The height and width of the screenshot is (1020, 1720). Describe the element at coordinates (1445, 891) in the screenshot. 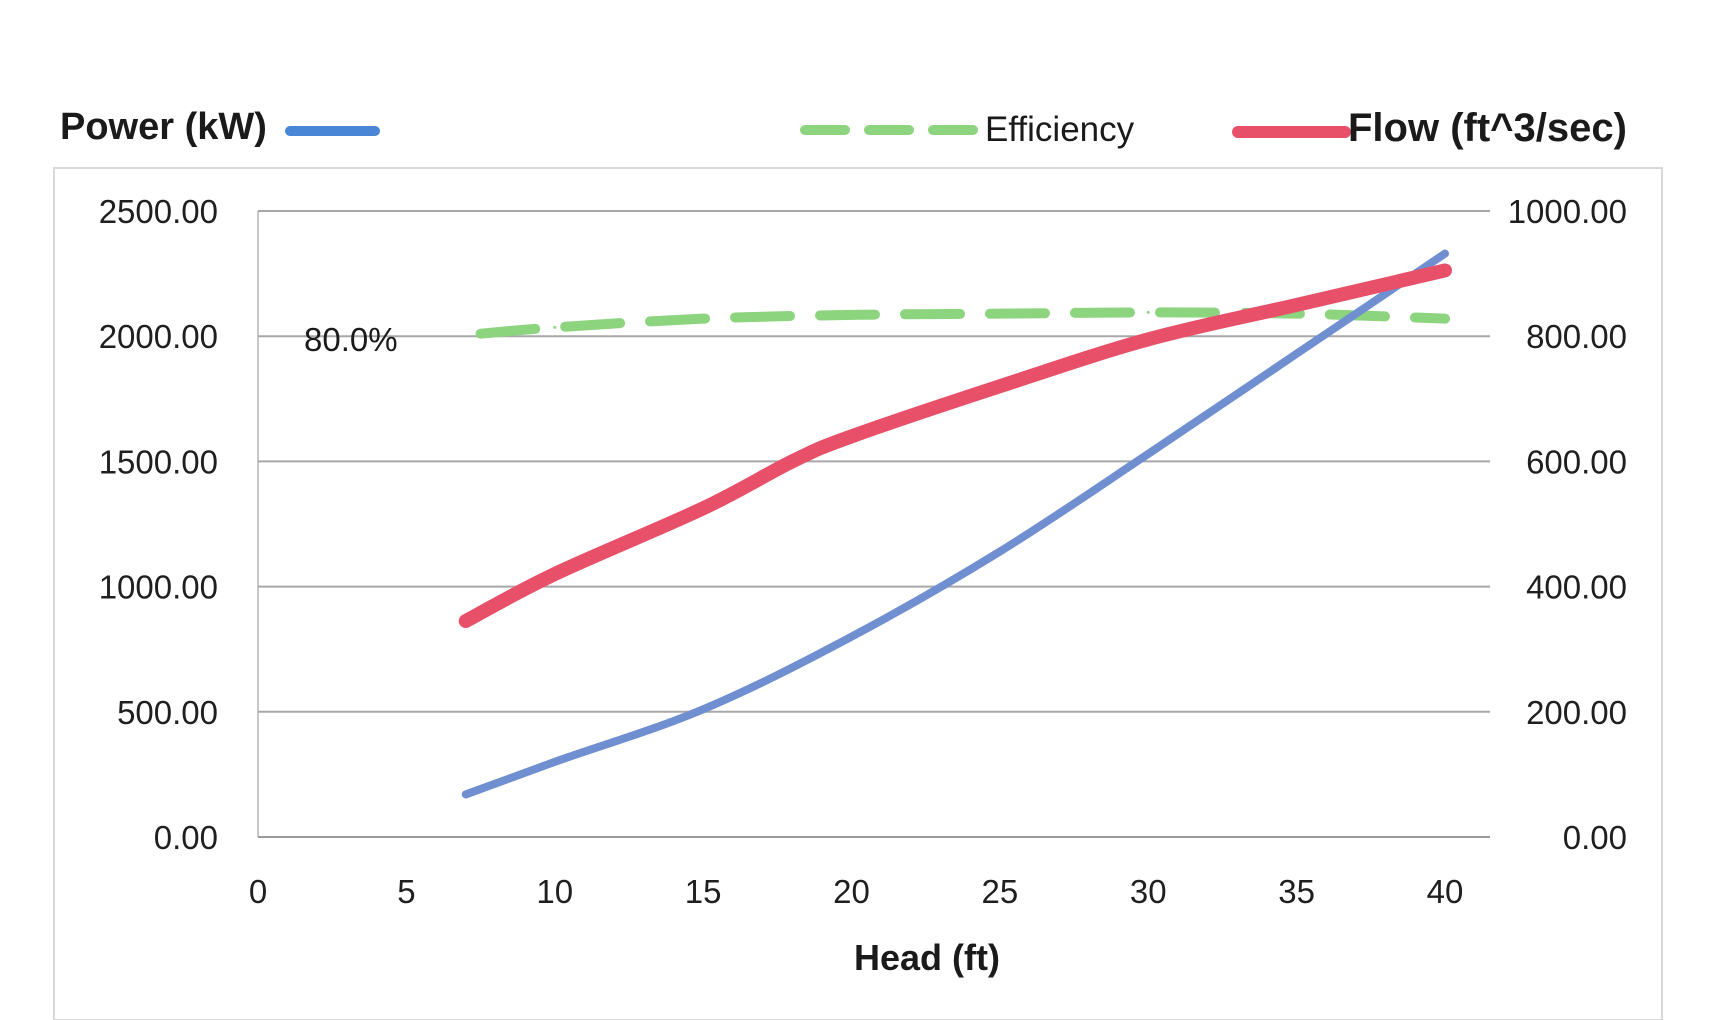

I see `x-tick-label: 40` at that location.